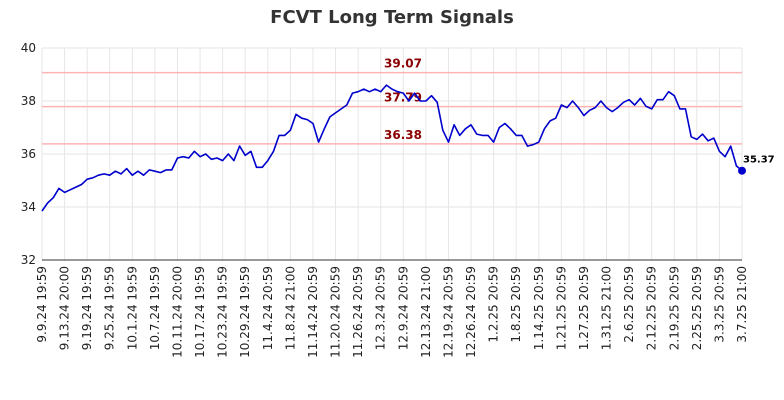  I want to click on x-tick-label: 2.12.25 20:59, so click(652, 308).